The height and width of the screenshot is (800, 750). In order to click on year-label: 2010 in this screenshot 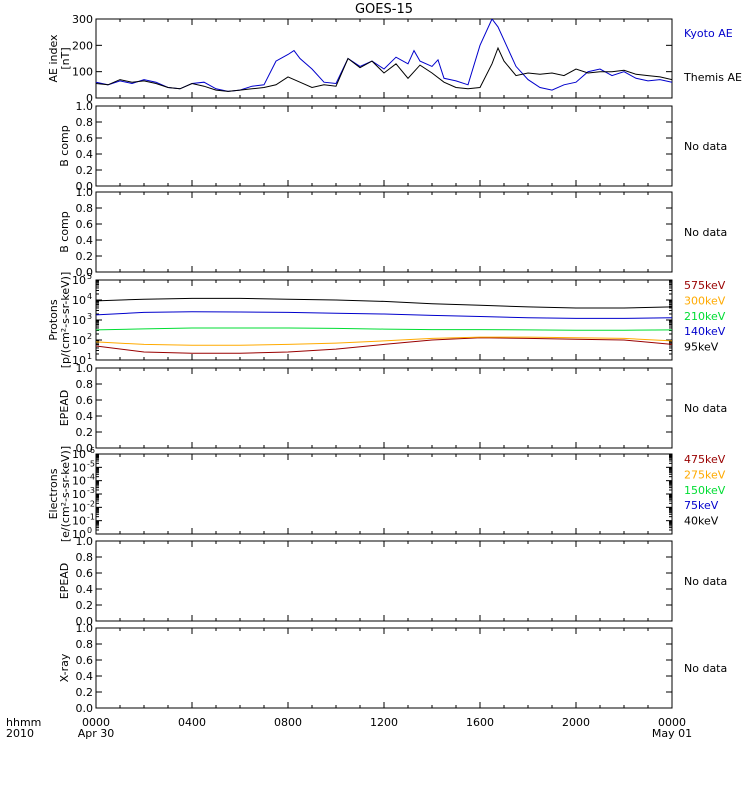, I will do `click(20, 733)`.